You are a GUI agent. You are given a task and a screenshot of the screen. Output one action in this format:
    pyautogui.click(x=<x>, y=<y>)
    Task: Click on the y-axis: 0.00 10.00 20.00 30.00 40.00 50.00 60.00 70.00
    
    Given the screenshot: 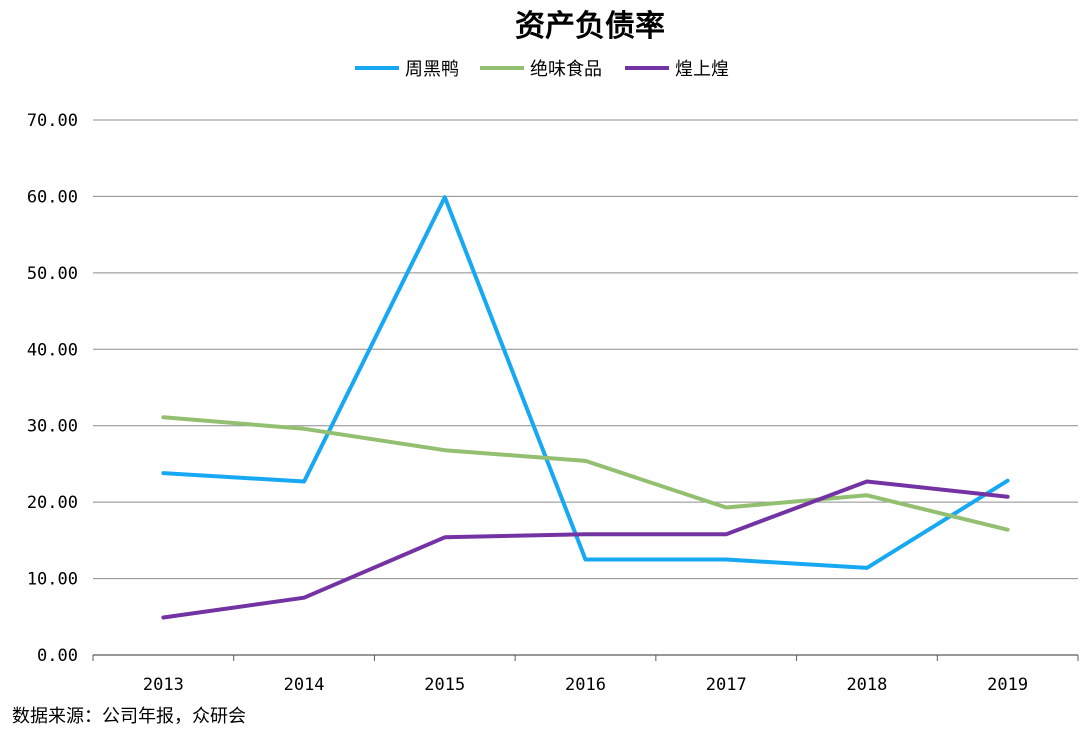 What is the action you would take?
    pyautogui.click(x=52, y=388)
    